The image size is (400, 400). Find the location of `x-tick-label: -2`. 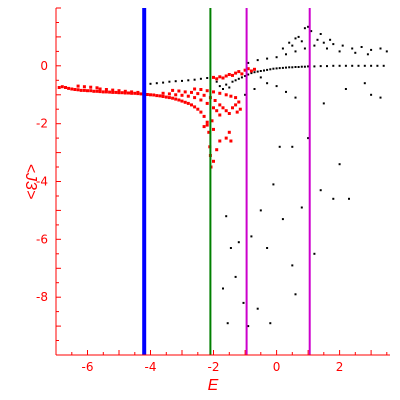

x-tick-label: -2 is located at coordinates (214, 367).